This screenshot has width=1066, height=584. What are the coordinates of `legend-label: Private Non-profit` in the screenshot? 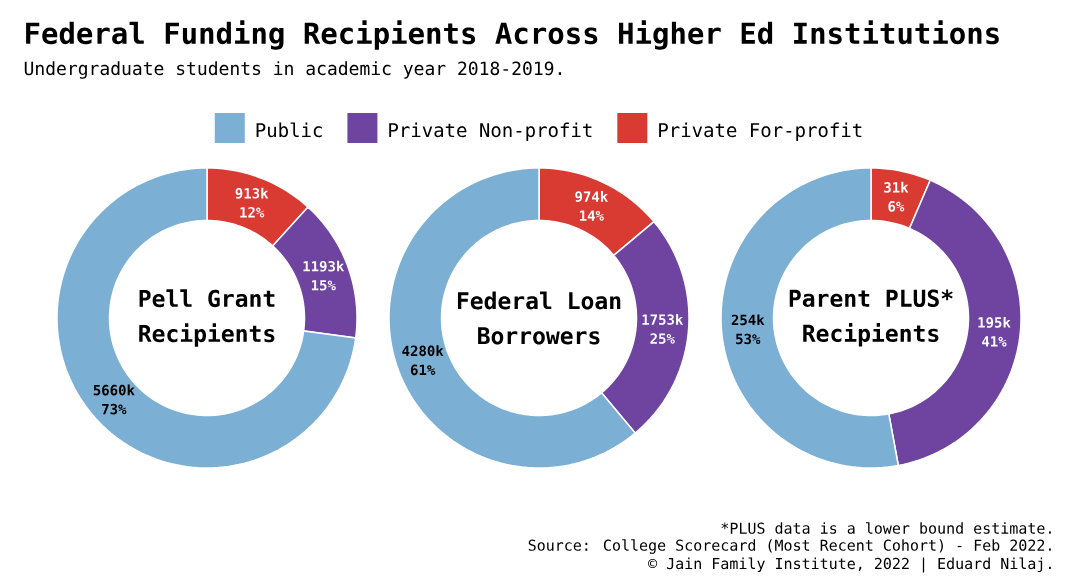 It's located at (490, 131).